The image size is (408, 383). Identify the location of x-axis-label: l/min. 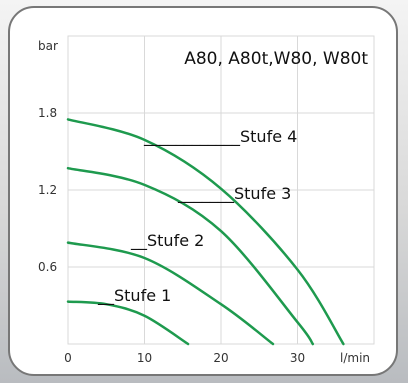
(355, 358).